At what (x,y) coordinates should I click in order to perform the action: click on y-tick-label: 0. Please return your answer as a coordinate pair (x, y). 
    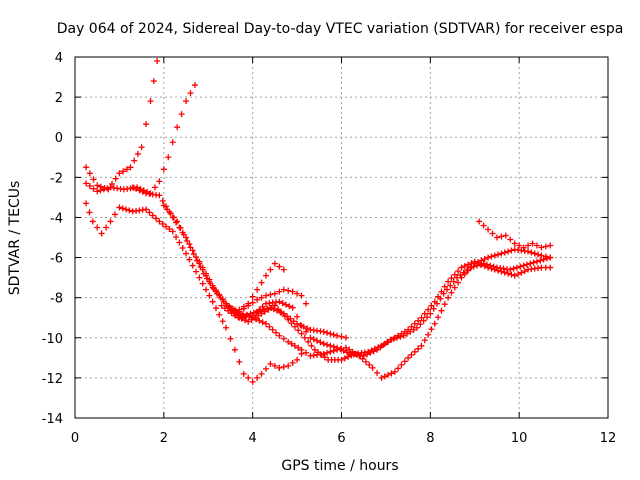
    Looking at the image, I should click on (59, 138).